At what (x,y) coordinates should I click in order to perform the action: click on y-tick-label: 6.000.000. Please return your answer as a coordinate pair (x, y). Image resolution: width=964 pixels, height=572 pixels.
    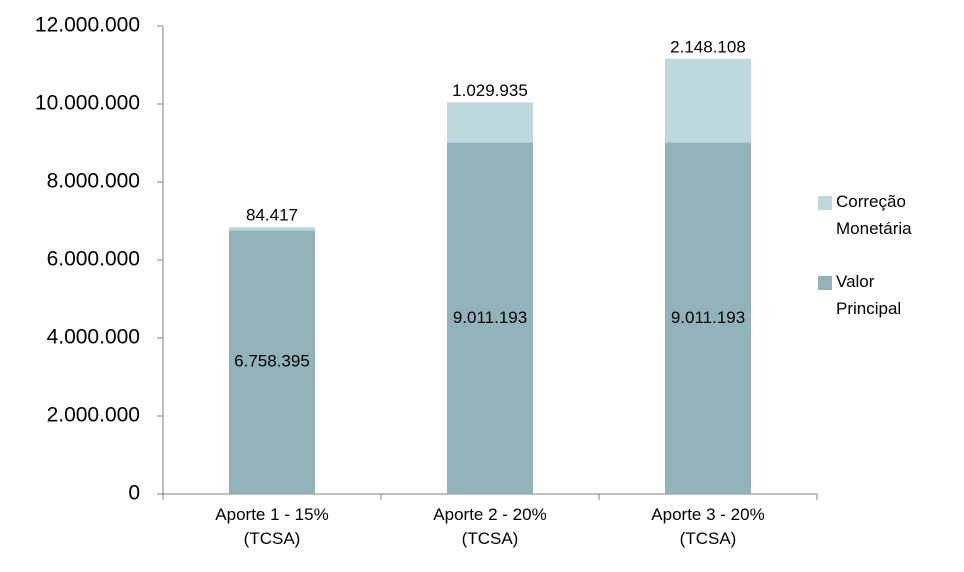
    Looking at the image, I should click on (93, 259).